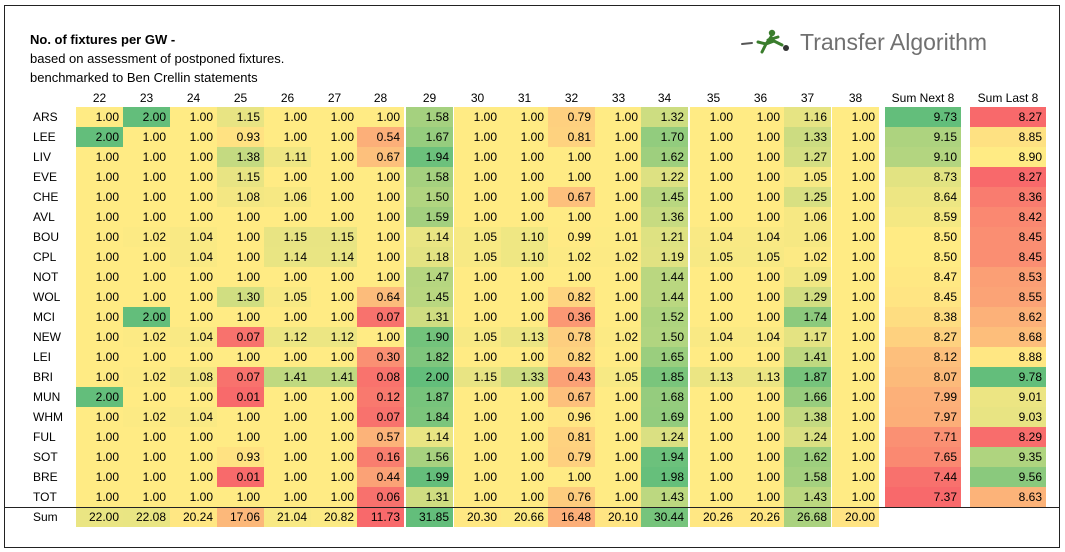 This screenshot has width=1065, height=552. I want to click on fixture-cell: 1.70, so click(664, 137).